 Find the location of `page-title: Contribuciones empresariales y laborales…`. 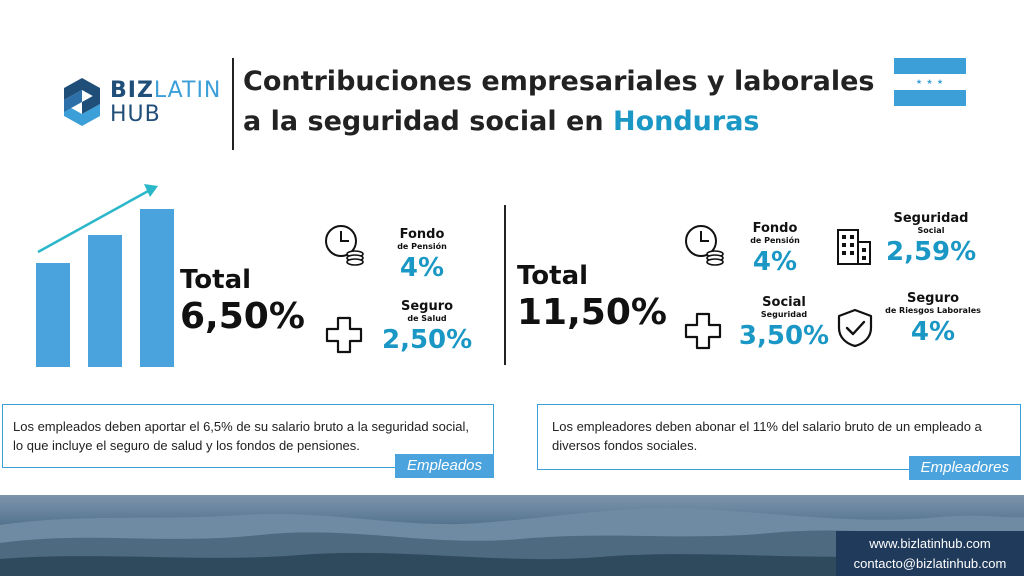

page-title: Contribuciones empresariales y laborales… is located at coordinates (558, 102).